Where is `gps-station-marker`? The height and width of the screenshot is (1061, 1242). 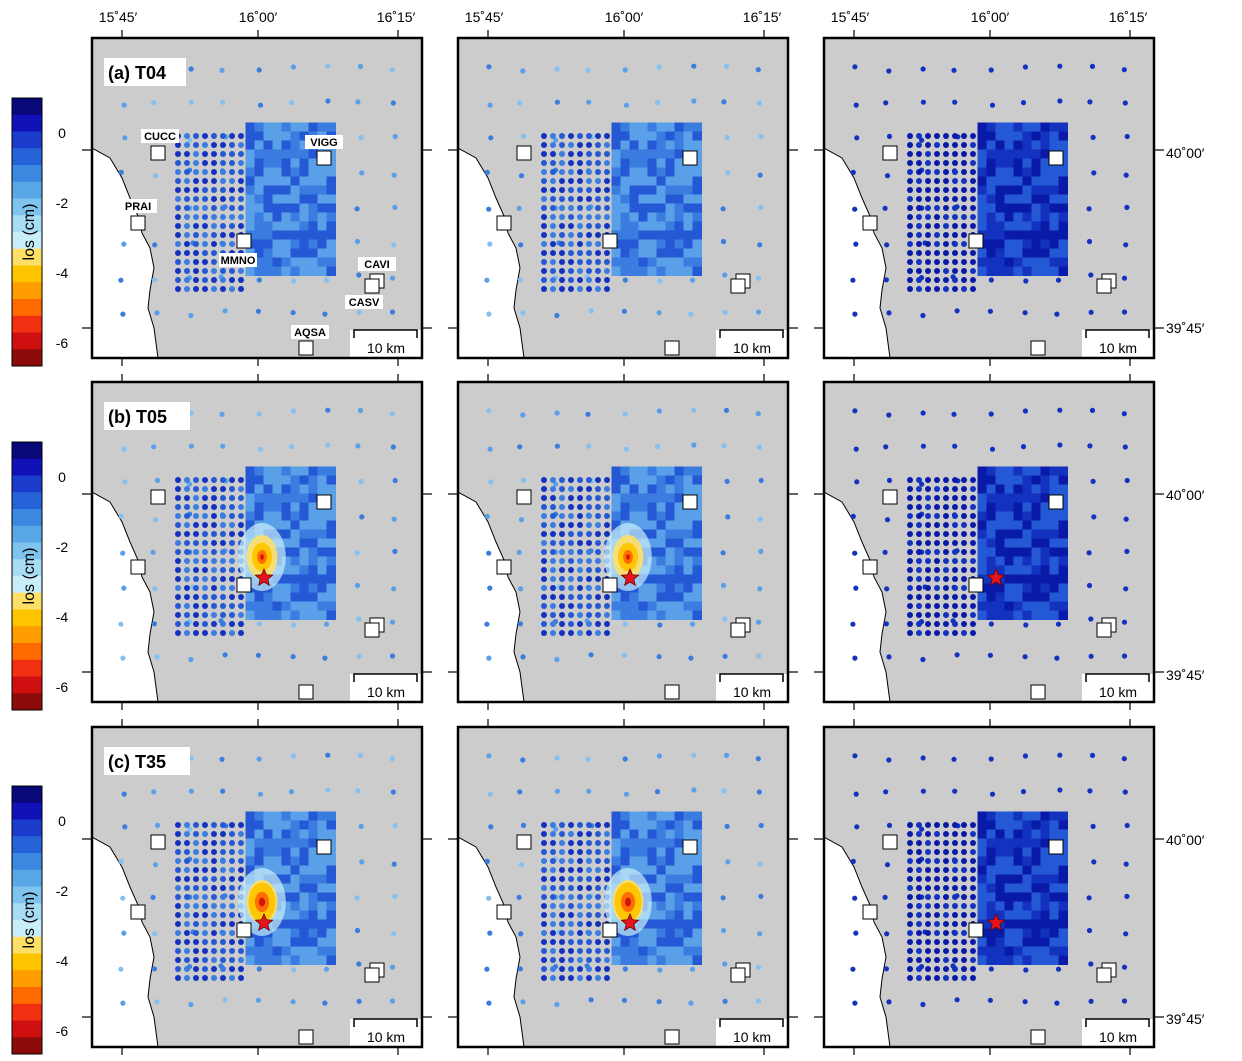
gps-station-marker is located at coordinates (890, 153).